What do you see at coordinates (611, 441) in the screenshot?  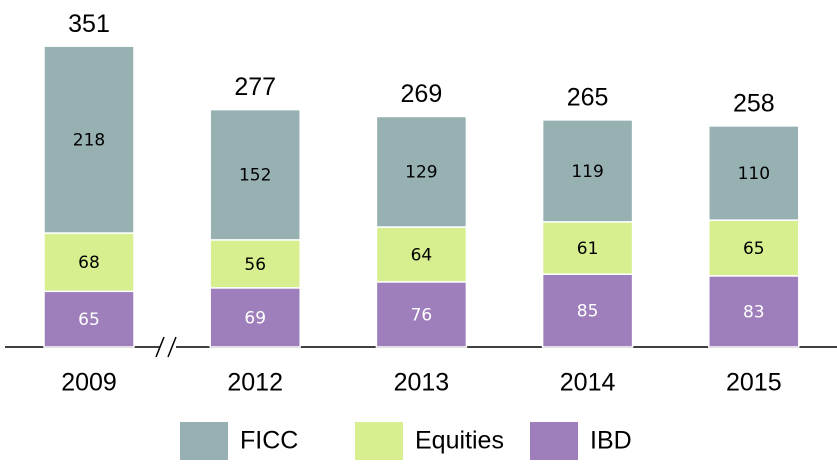 I see `legend-label: IBD` at bounding box center [611, 441].